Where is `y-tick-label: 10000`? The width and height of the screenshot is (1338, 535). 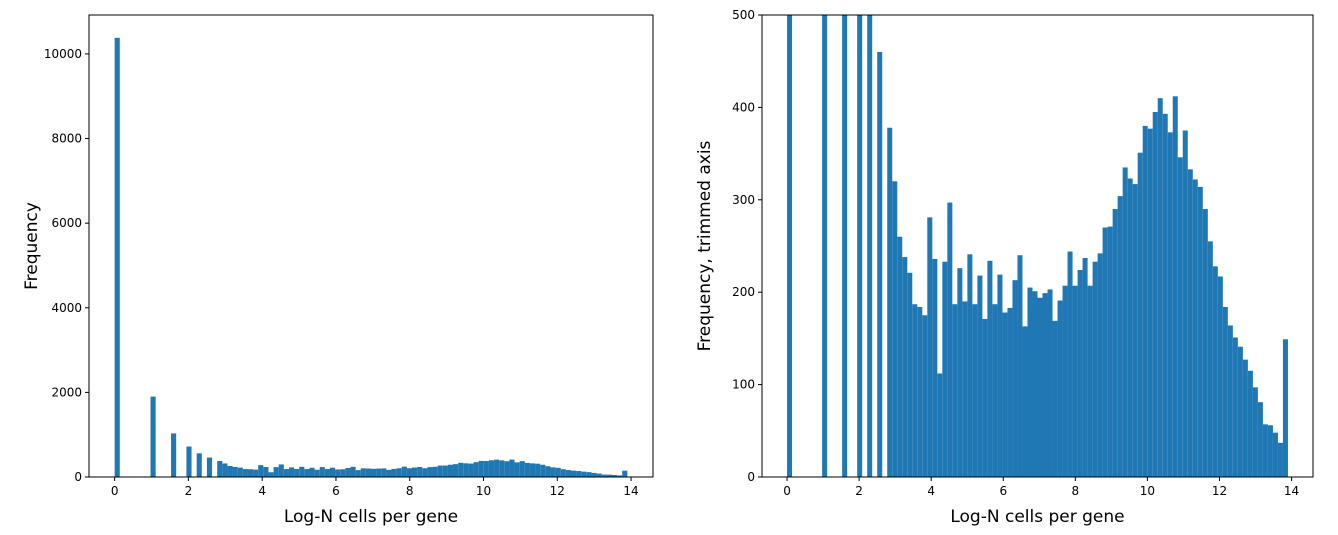
y-tick-label: 10000 is located at coordinates (63, 54).